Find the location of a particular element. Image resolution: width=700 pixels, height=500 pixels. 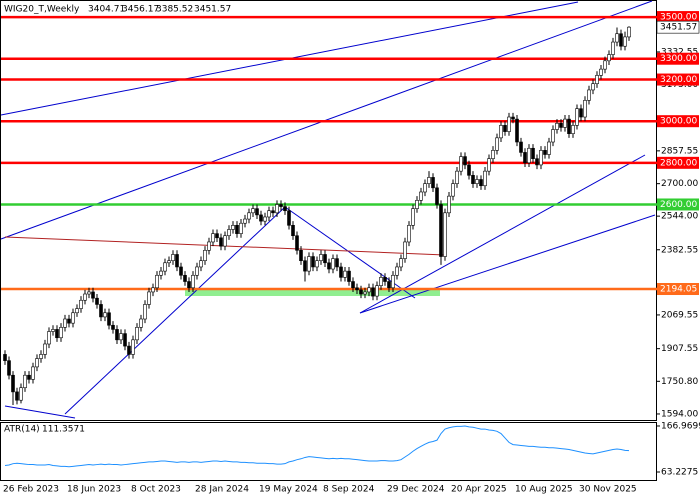

current-price: 3451.57 is located at coordinates (678, 28).